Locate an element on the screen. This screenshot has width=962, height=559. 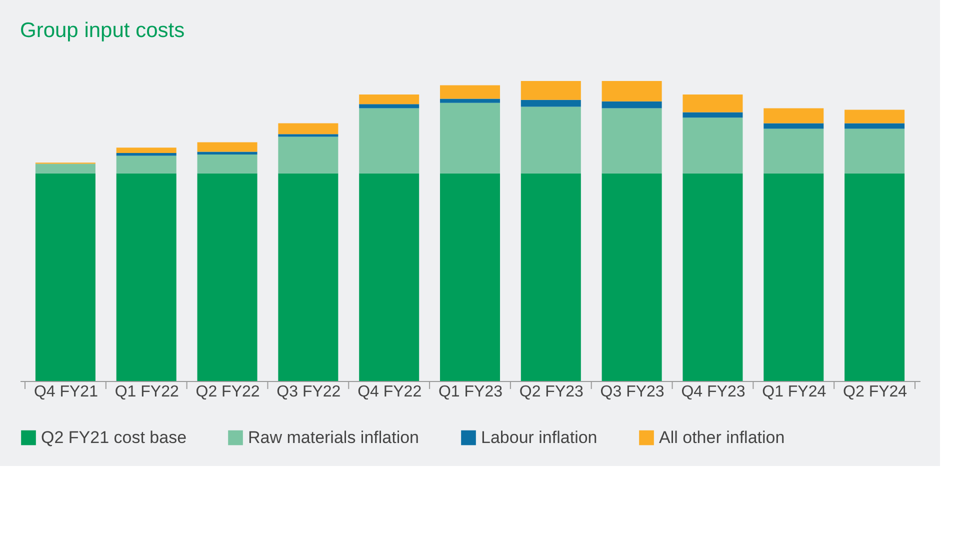
x-tick-label: Q3 FY22 is located at coordinates (308, 392).